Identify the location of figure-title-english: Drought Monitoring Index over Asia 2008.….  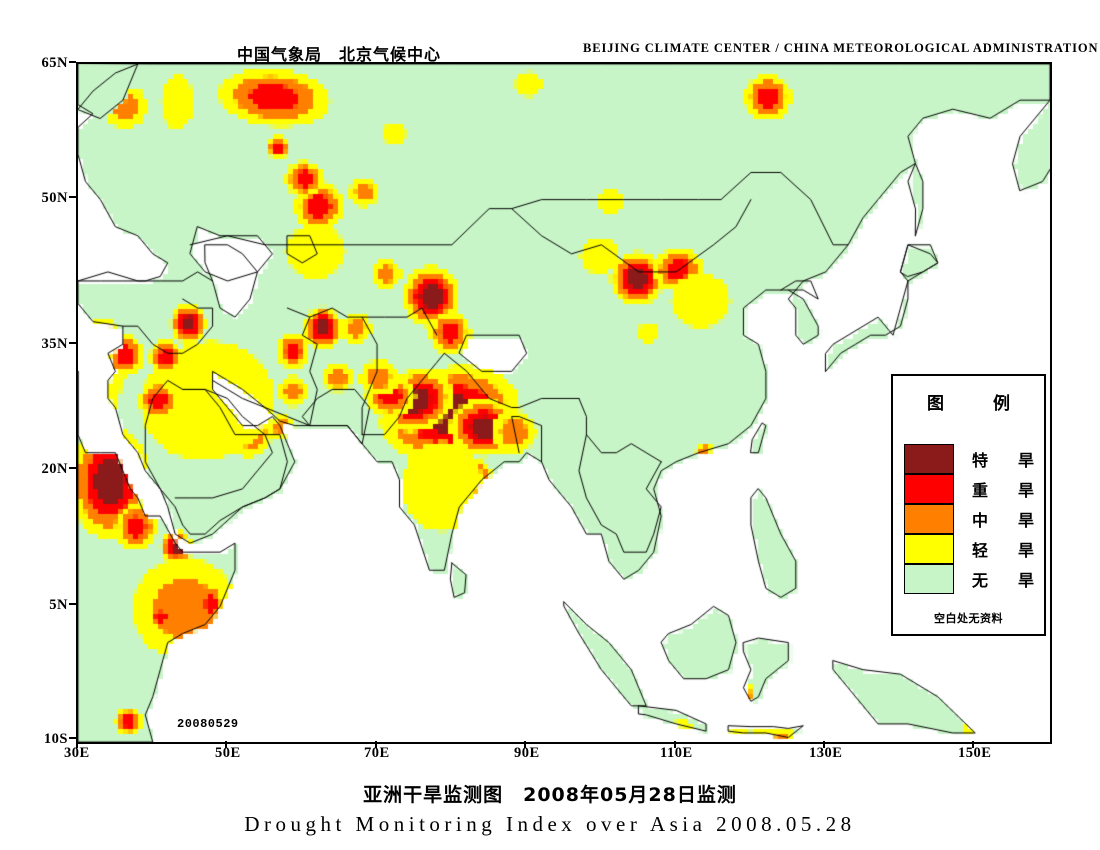
(550, 824).